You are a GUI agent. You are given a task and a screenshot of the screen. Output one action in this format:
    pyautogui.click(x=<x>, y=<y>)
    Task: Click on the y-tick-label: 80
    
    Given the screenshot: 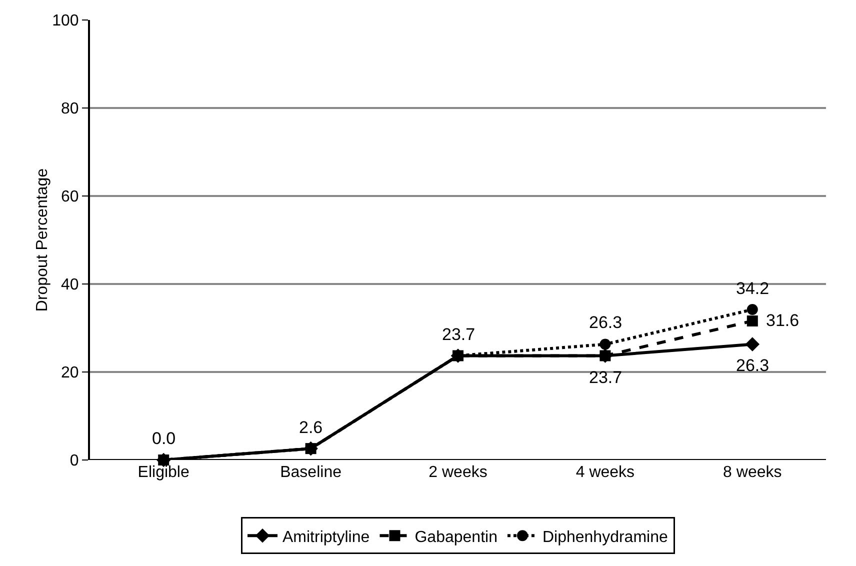 What is the action you would take?
    pyautogui.click(x=70, y=109)
    